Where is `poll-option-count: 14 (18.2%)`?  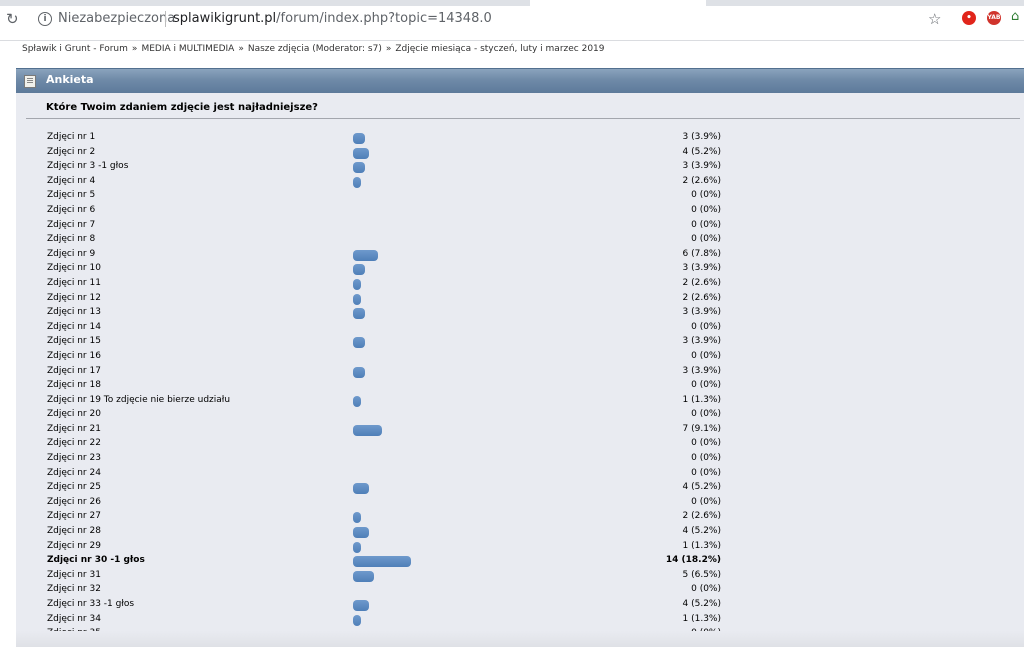
poll-option-count: 14 (18.2%) is located at coordinates (693, 560).